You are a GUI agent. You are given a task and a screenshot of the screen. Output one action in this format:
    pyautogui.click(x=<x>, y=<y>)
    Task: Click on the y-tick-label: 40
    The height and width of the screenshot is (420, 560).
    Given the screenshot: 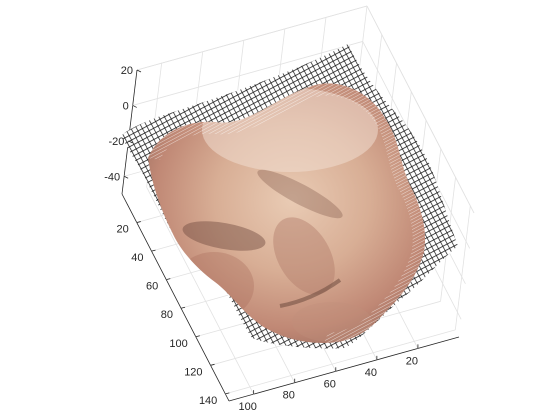 What is the action you would take?
    pyautogui.click(x=137, y=258)
    